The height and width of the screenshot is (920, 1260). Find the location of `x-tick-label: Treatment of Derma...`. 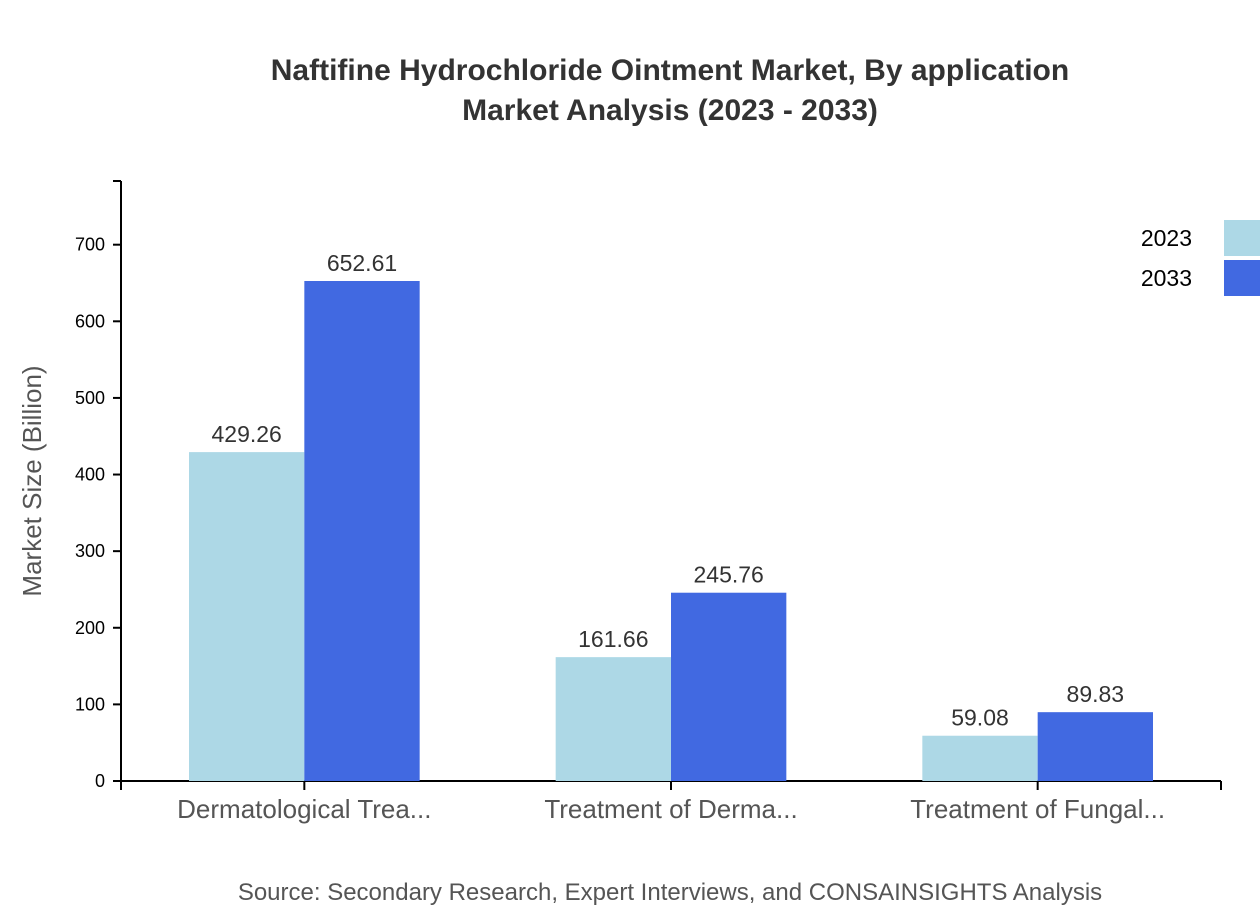

x-tick-label: Treatment of Derma... is located at coordinates (670, 809).